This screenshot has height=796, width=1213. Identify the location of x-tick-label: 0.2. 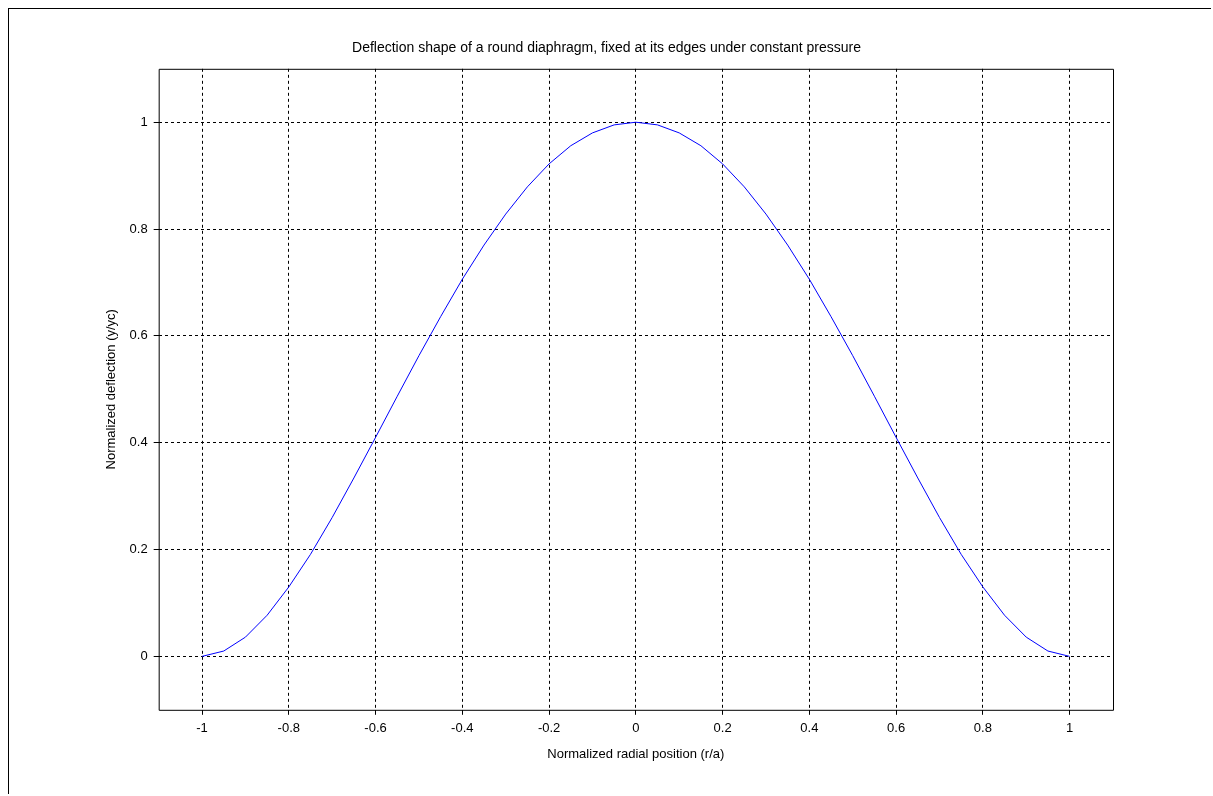
(722, 728).